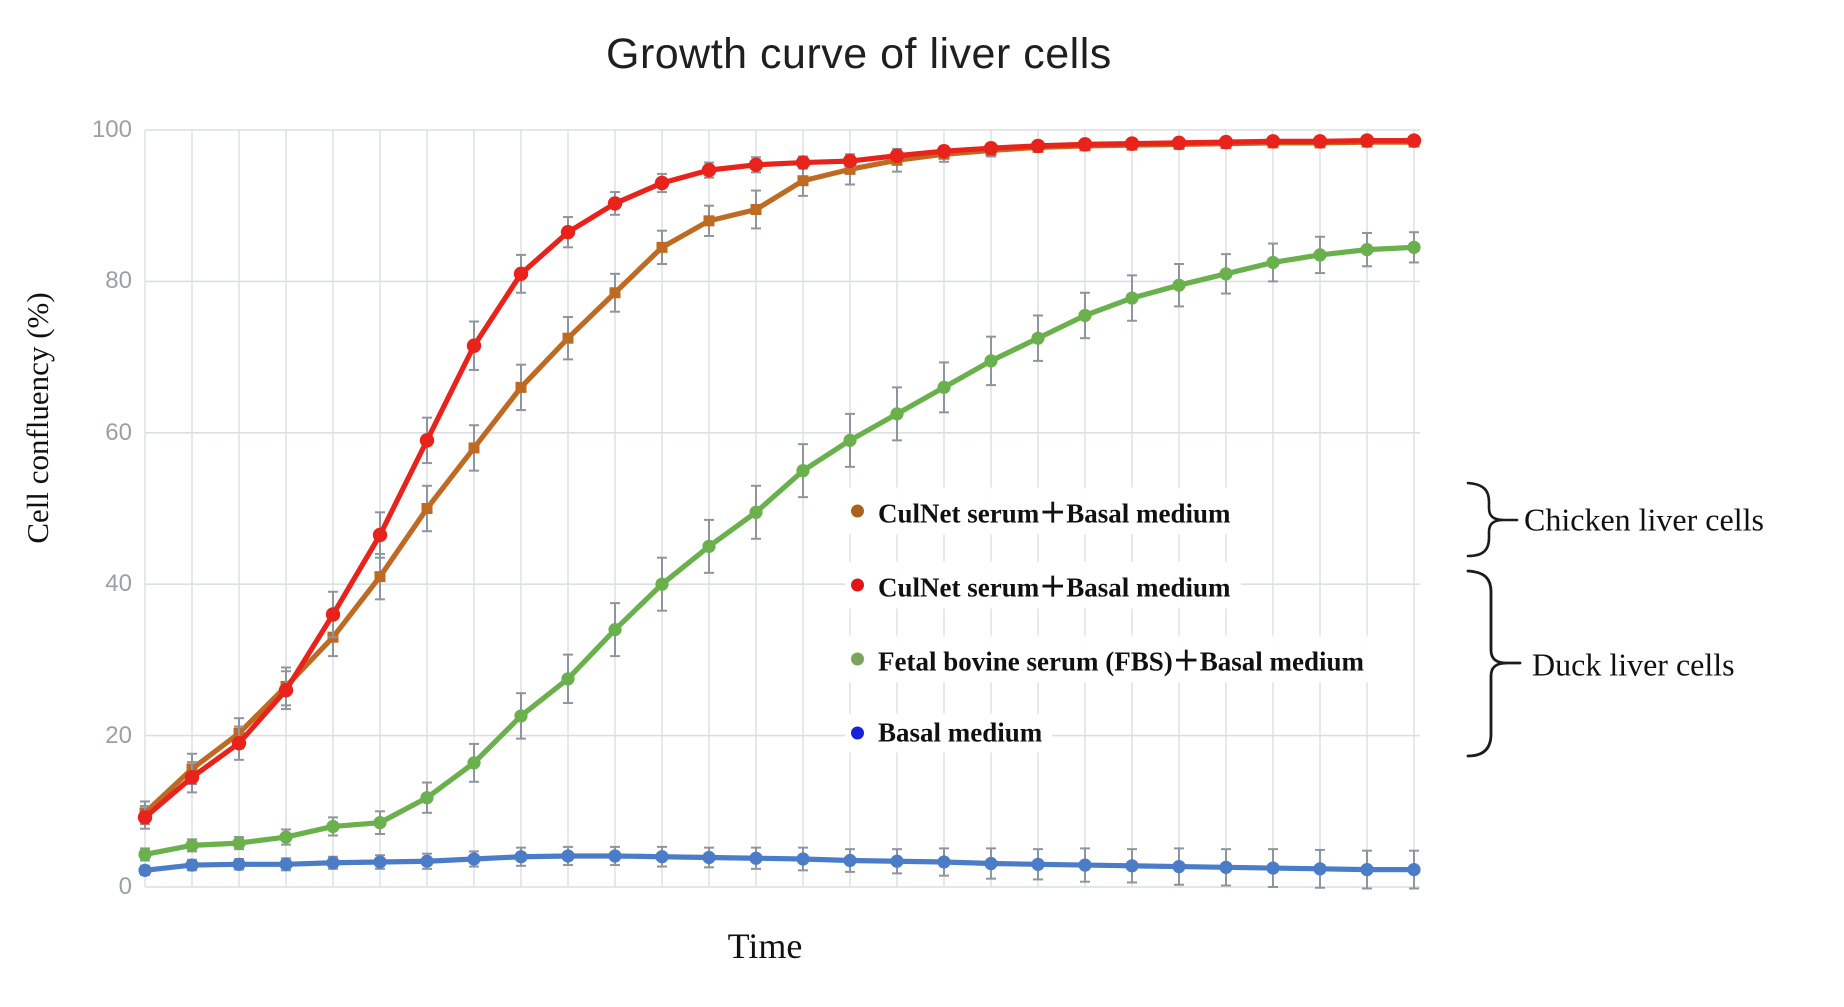 This screenshot has height=1007, width=1844. Describe the element at coordinates (960, 732) in the screenshot. I see `legend-label: Basal medium` at that location.